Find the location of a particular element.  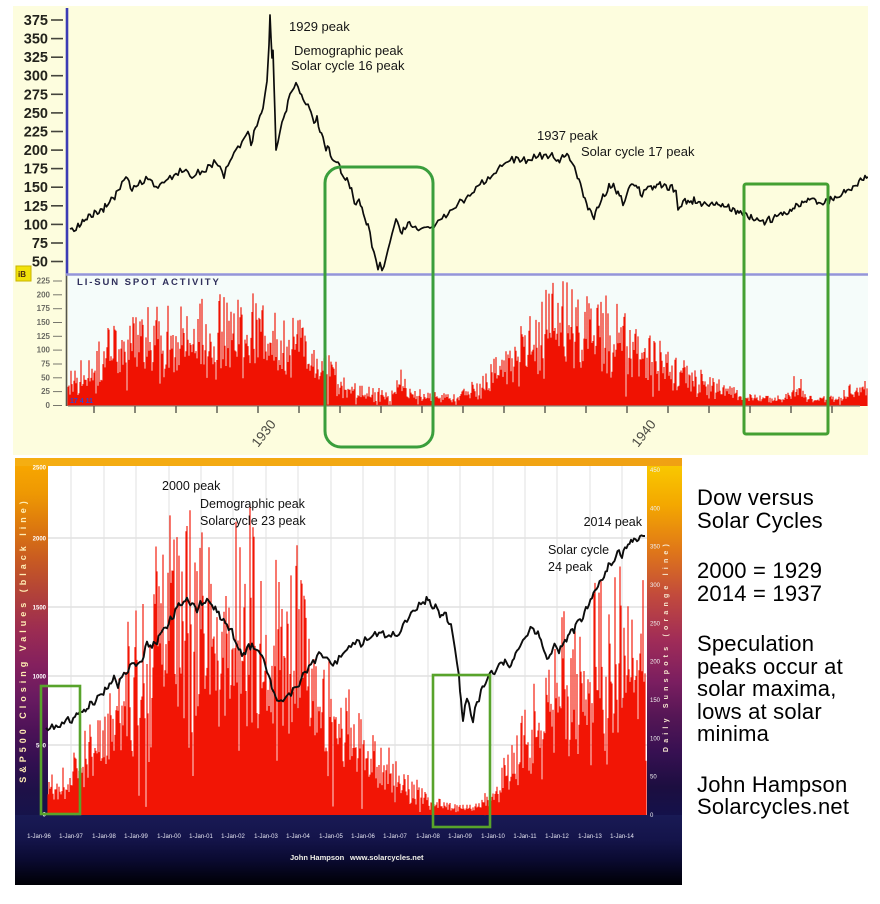

svg-text: Daily Sunspots (orange line) is located at coordinates (666, 646).